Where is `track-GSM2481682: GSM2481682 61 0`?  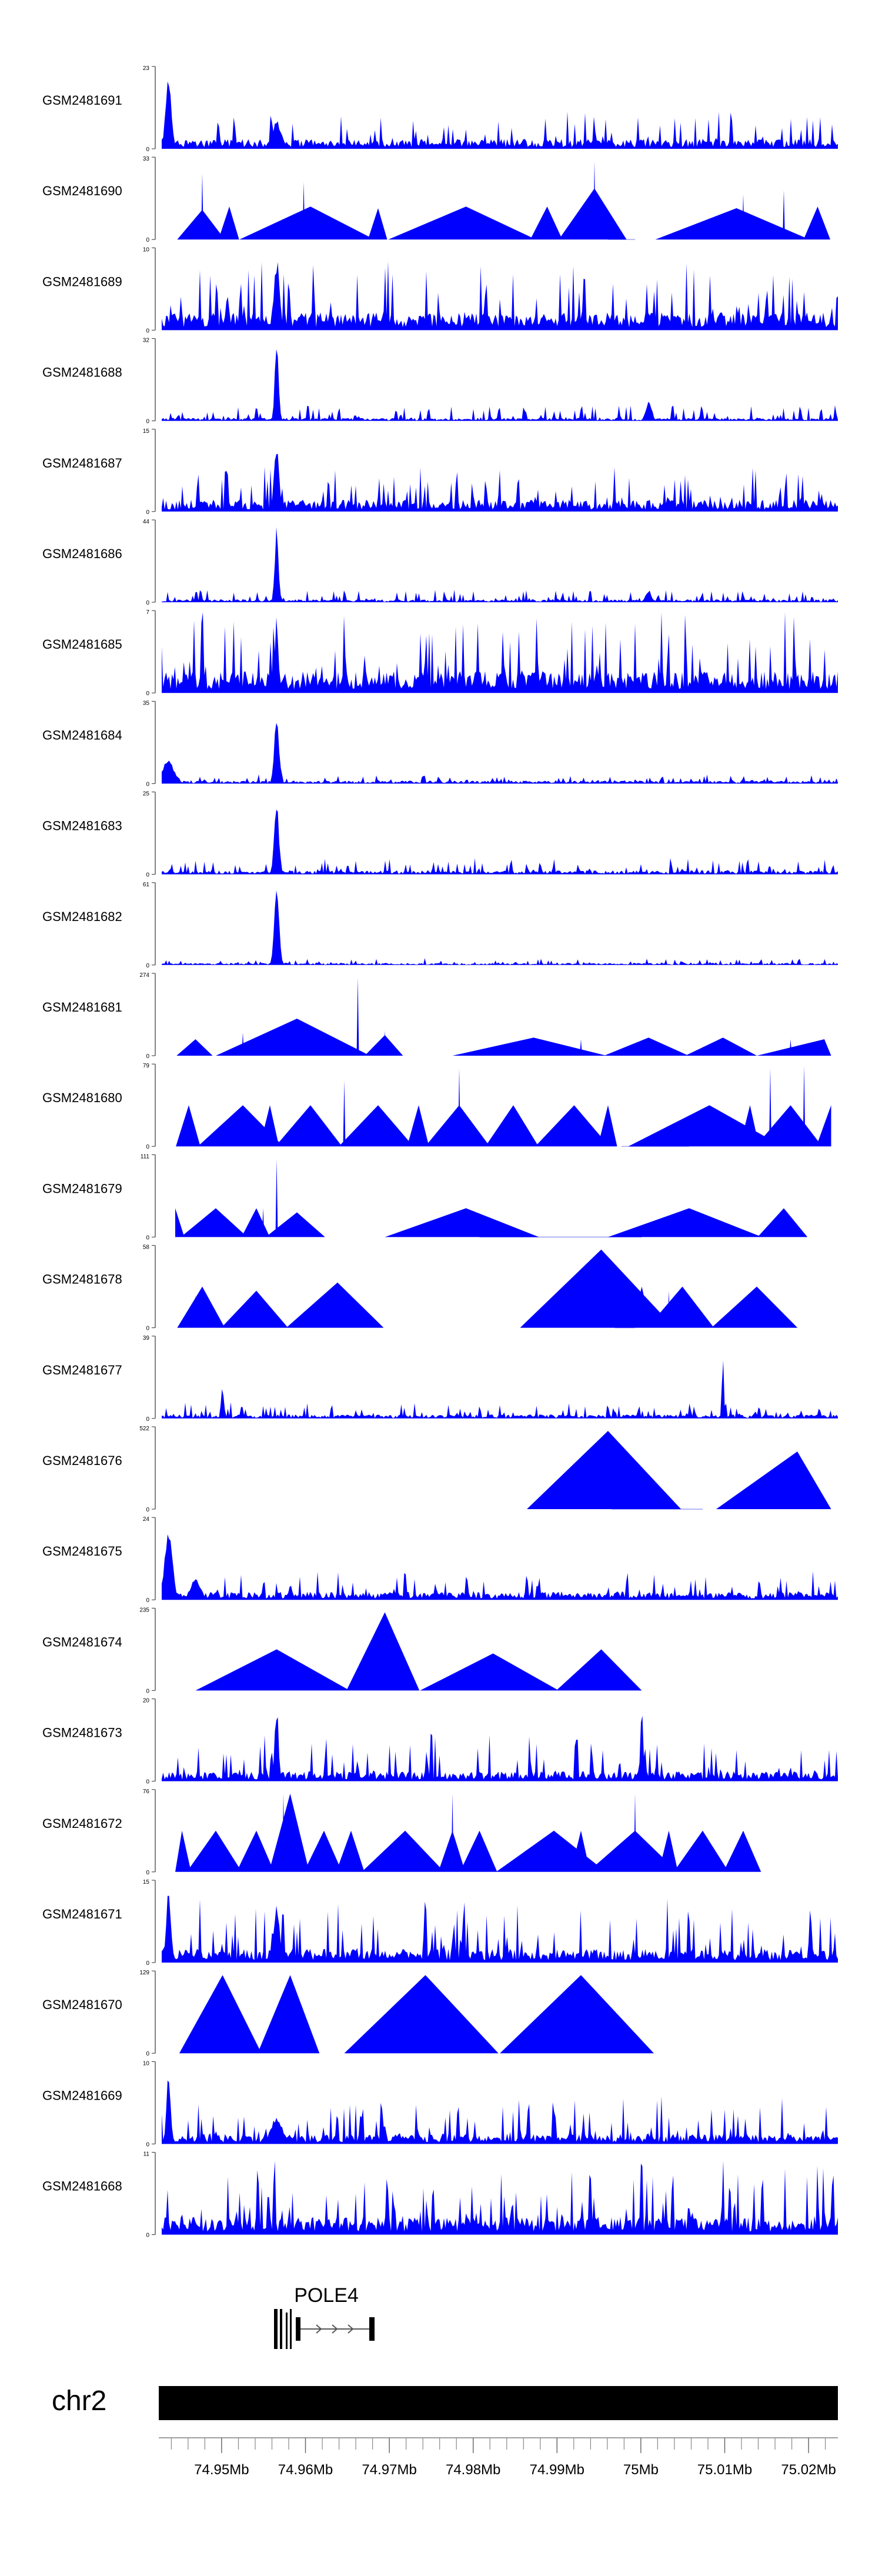 track-GSM2481682: GSM2481682 61 0 is located at coordinates (440, 925).